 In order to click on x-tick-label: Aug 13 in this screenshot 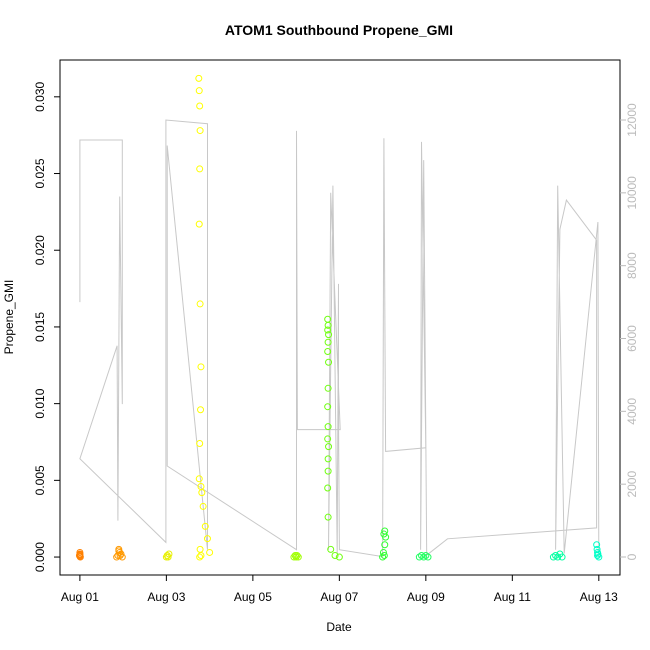, I will do `click(599, 597)`.